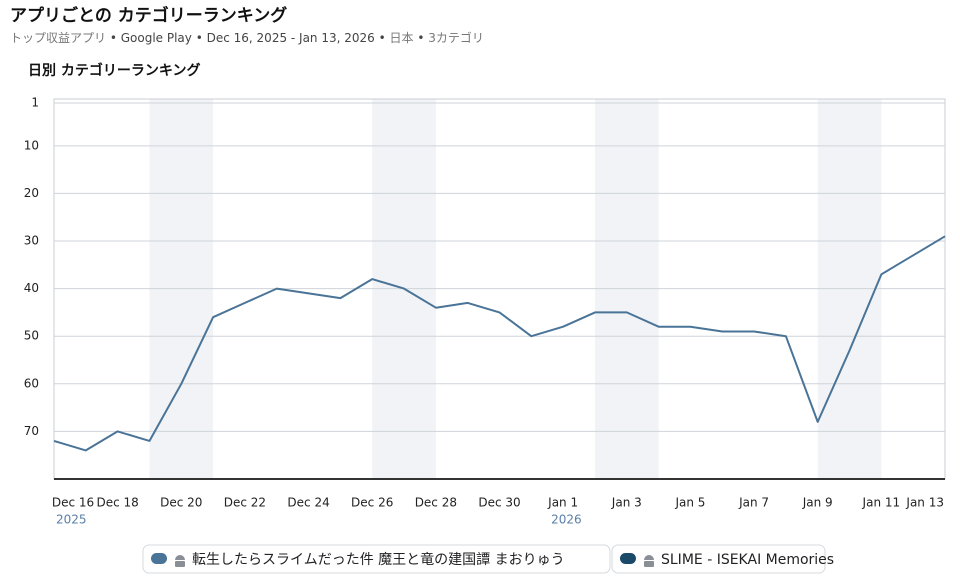  Describe the element at coordinates (308, 503) in the screenshot. I see `x-tick-label: Dec 24` at that location.